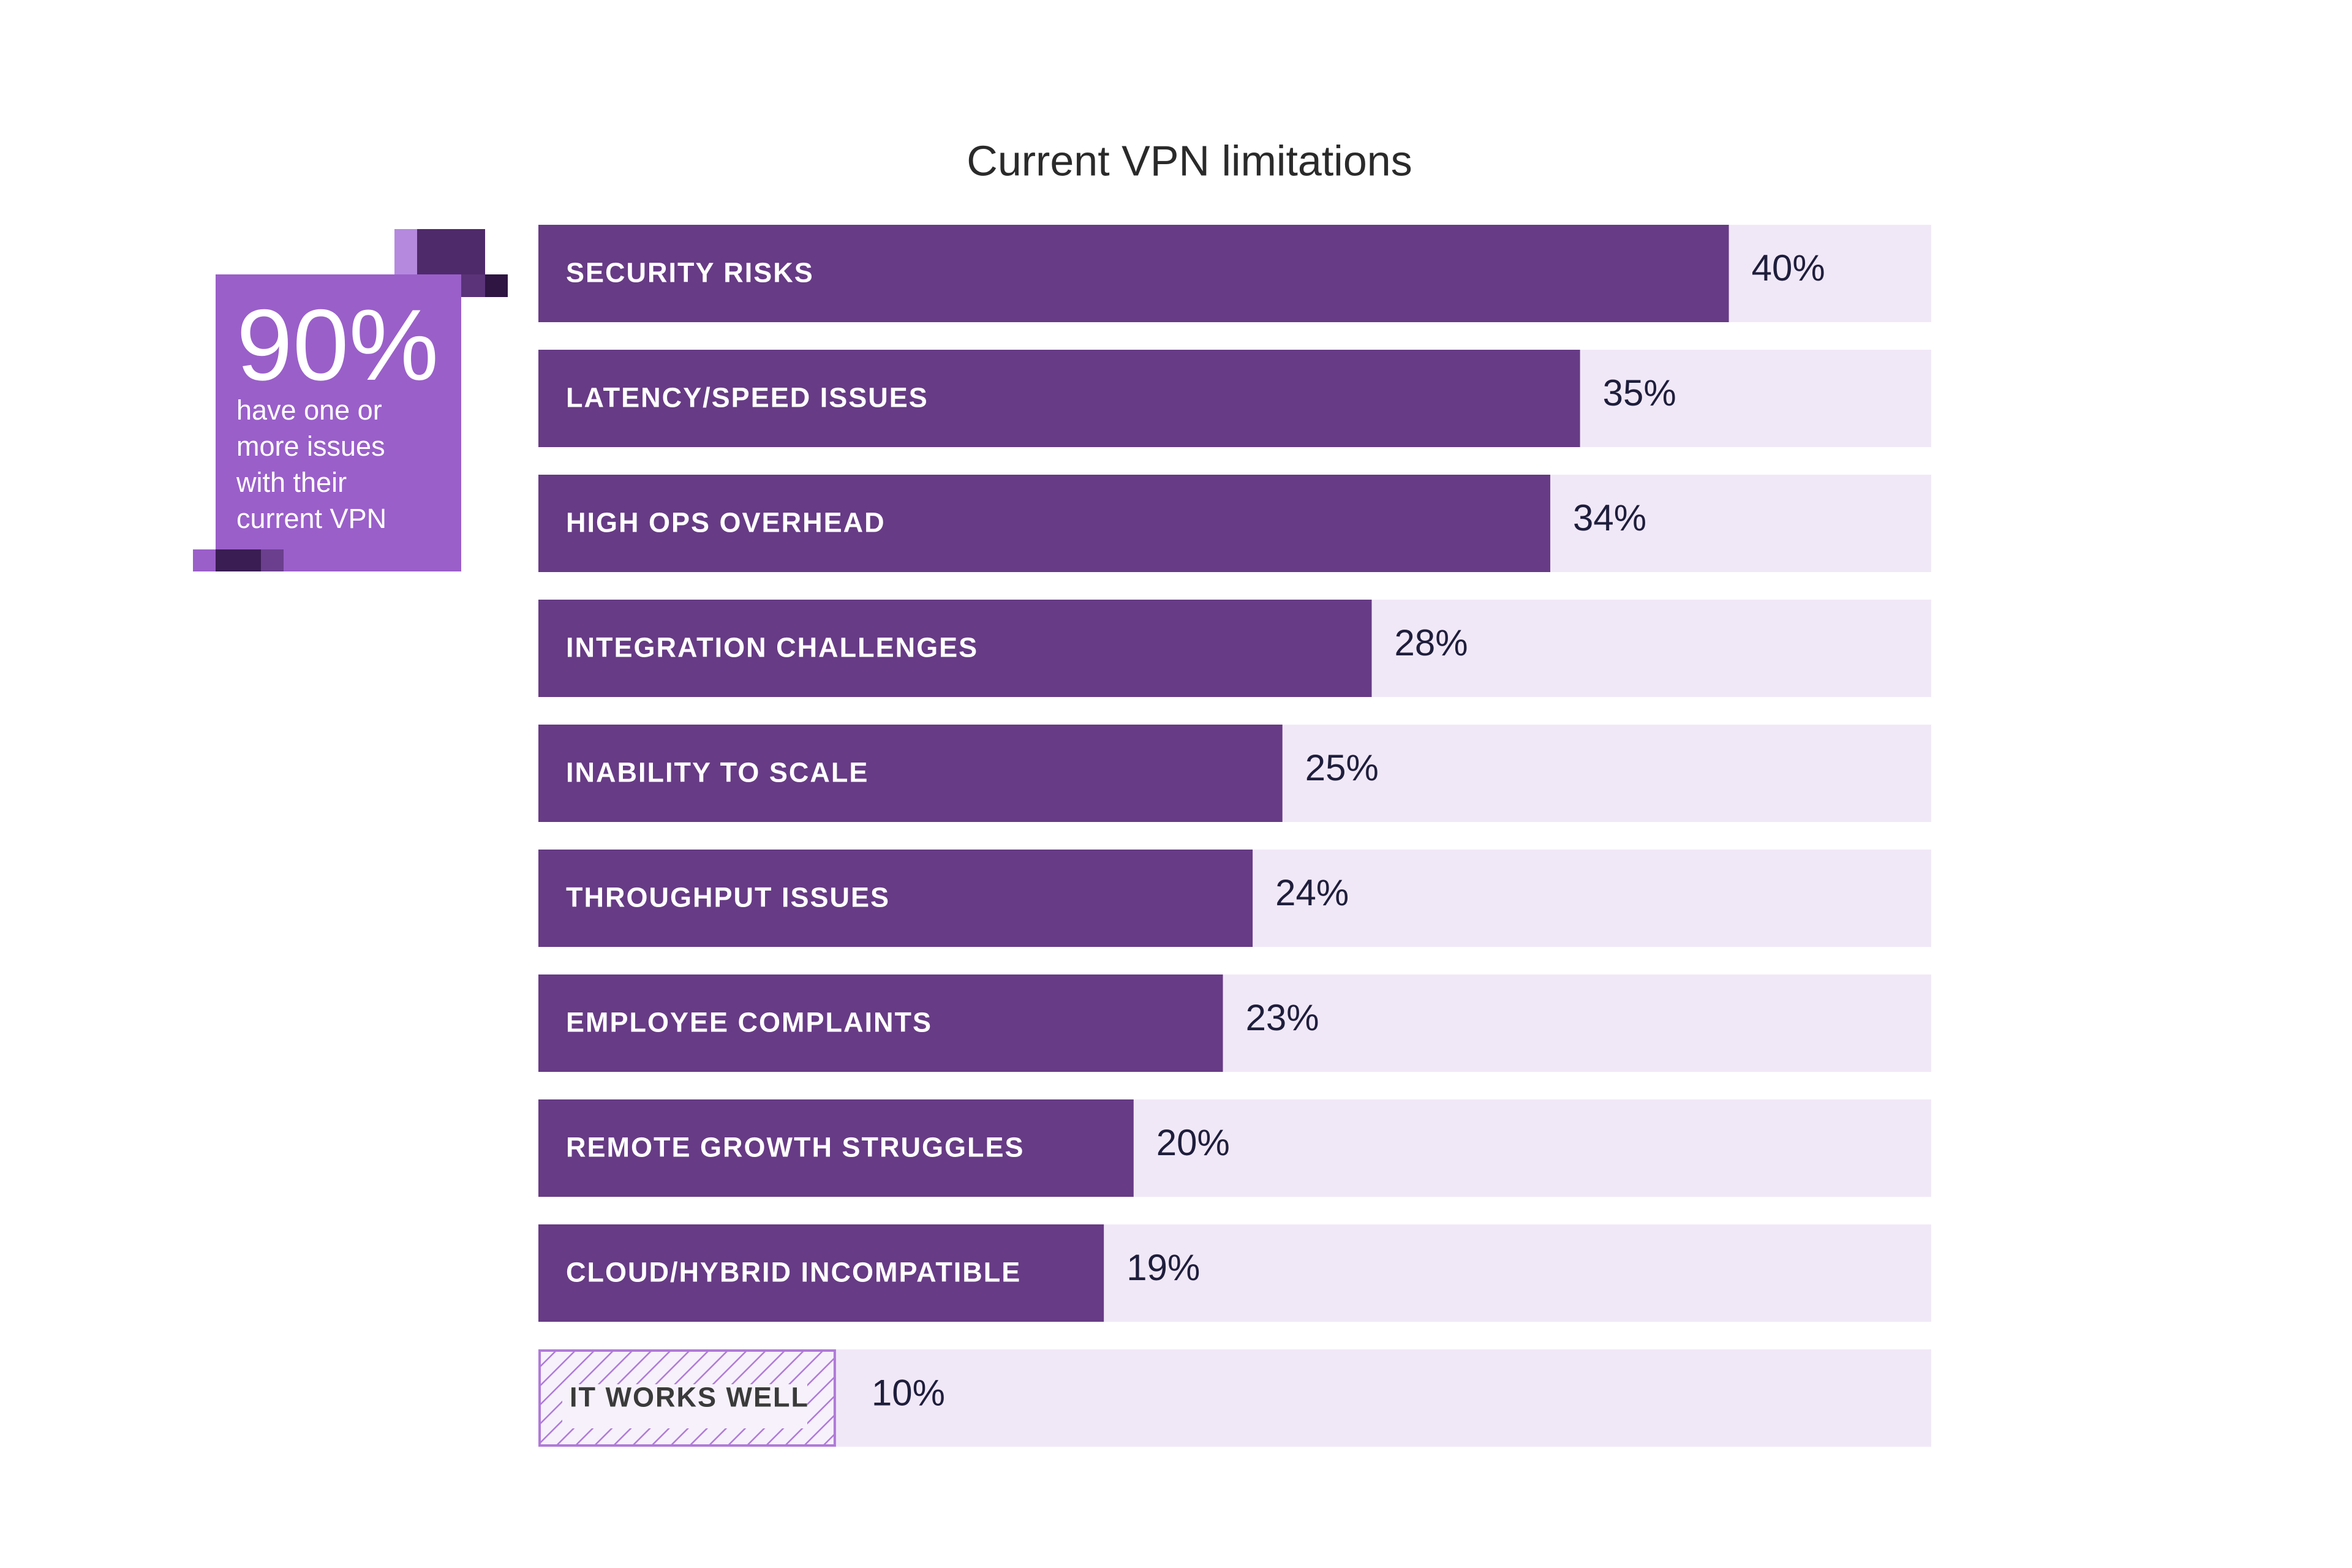 This screenshot has width=2352, height=1568. Describe the element at coordinates (337, 345) in the screenshot. I see `callout-headline: 90%` at that location.